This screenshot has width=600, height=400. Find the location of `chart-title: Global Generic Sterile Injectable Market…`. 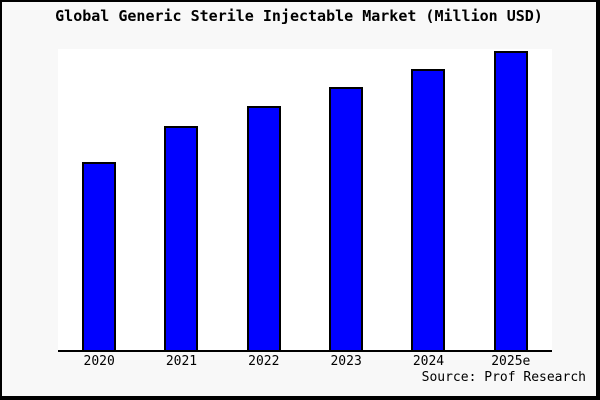

chart-title: Global Generic Sterile Injectable Market… is located at coordinates (299, 16).